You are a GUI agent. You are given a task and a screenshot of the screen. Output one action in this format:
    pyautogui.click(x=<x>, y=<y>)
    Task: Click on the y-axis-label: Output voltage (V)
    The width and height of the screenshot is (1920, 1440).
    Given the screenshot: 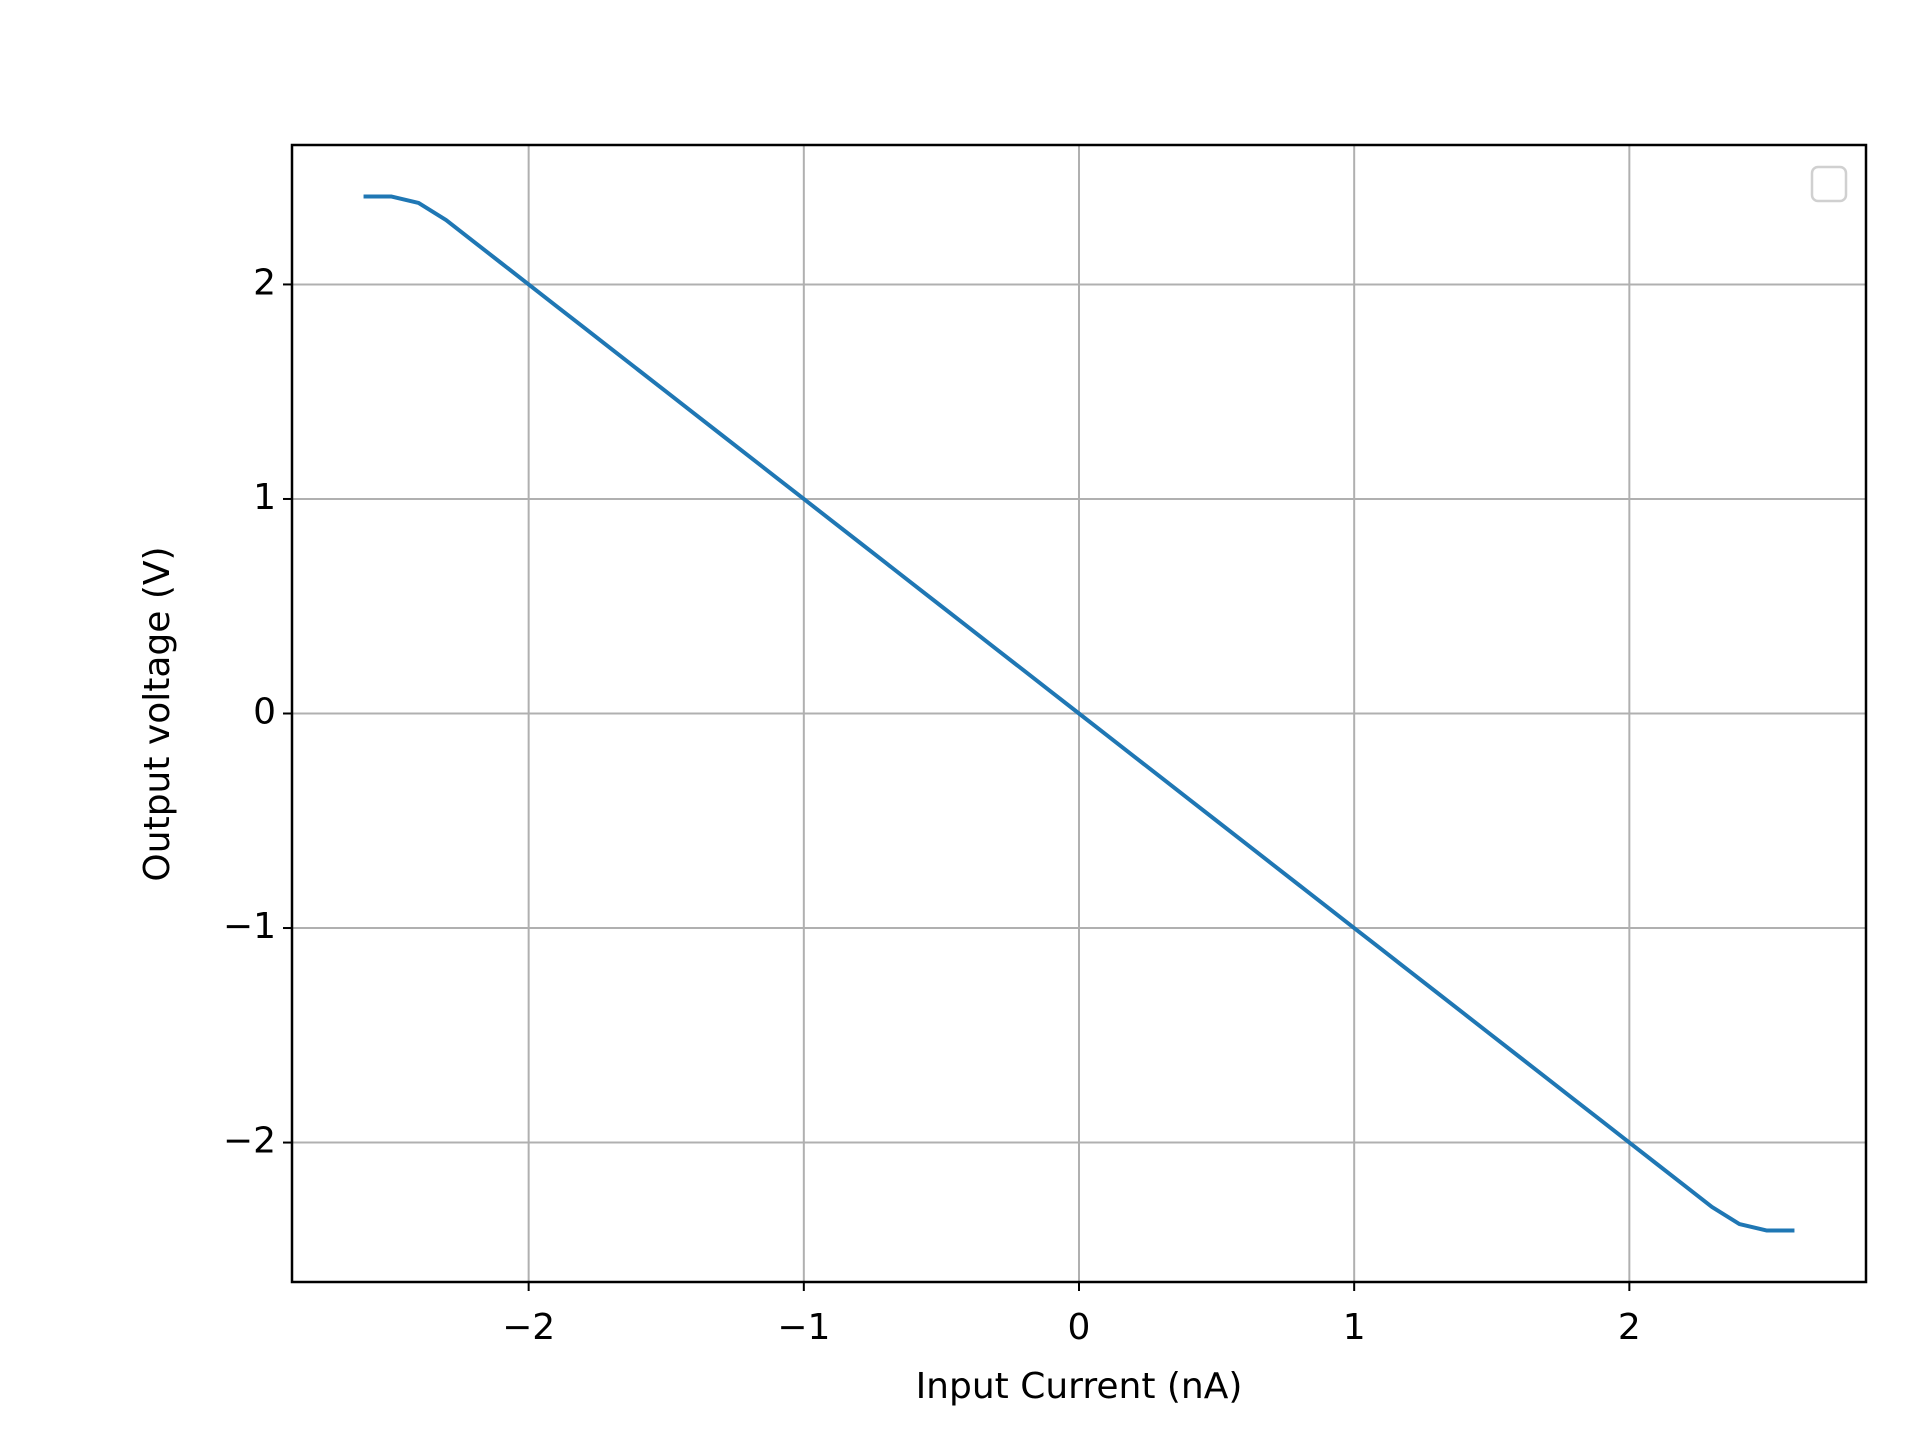 What is the action you would take?
    pyautogui.click(x=157, y=713)
    